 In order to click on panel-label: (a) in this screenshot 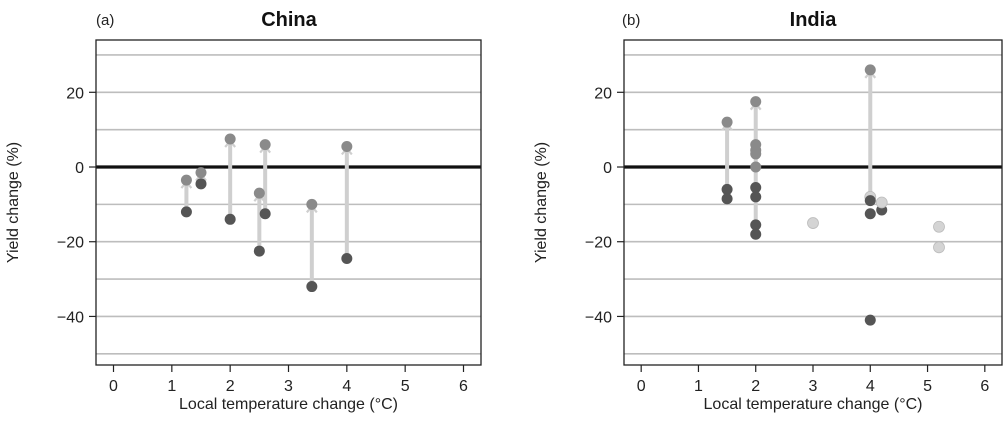, I will do `click(105, 20)`.